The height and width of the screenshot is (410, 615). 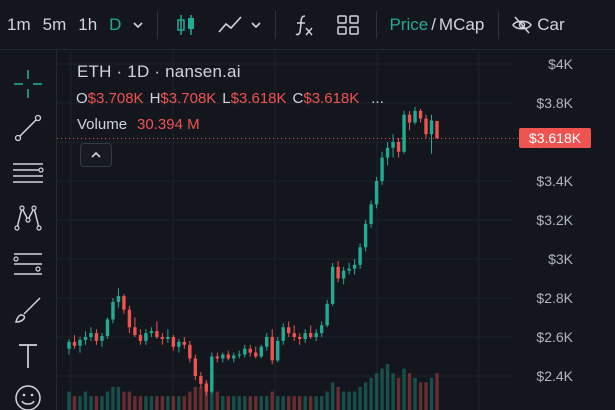 I want to click on price-mcap-toggle: Price / MCap, so click(x=436, y=25).